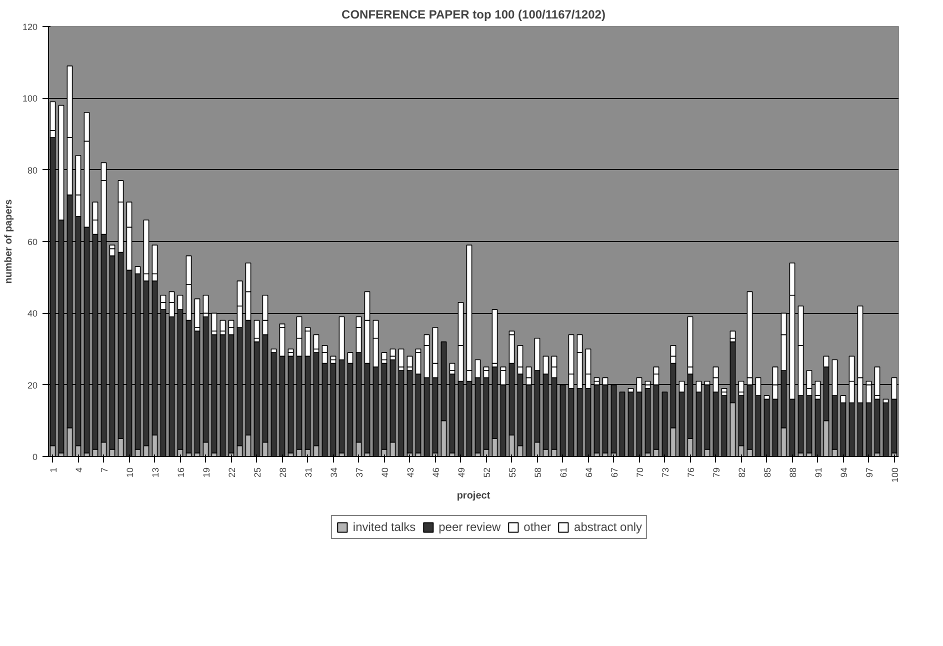 The width and height of the screenshot is (943, 646). What do you see at coordinates (895, 475) in the screenshot?
I see `x-tick-label: 100` at bounding box center [895, 475].